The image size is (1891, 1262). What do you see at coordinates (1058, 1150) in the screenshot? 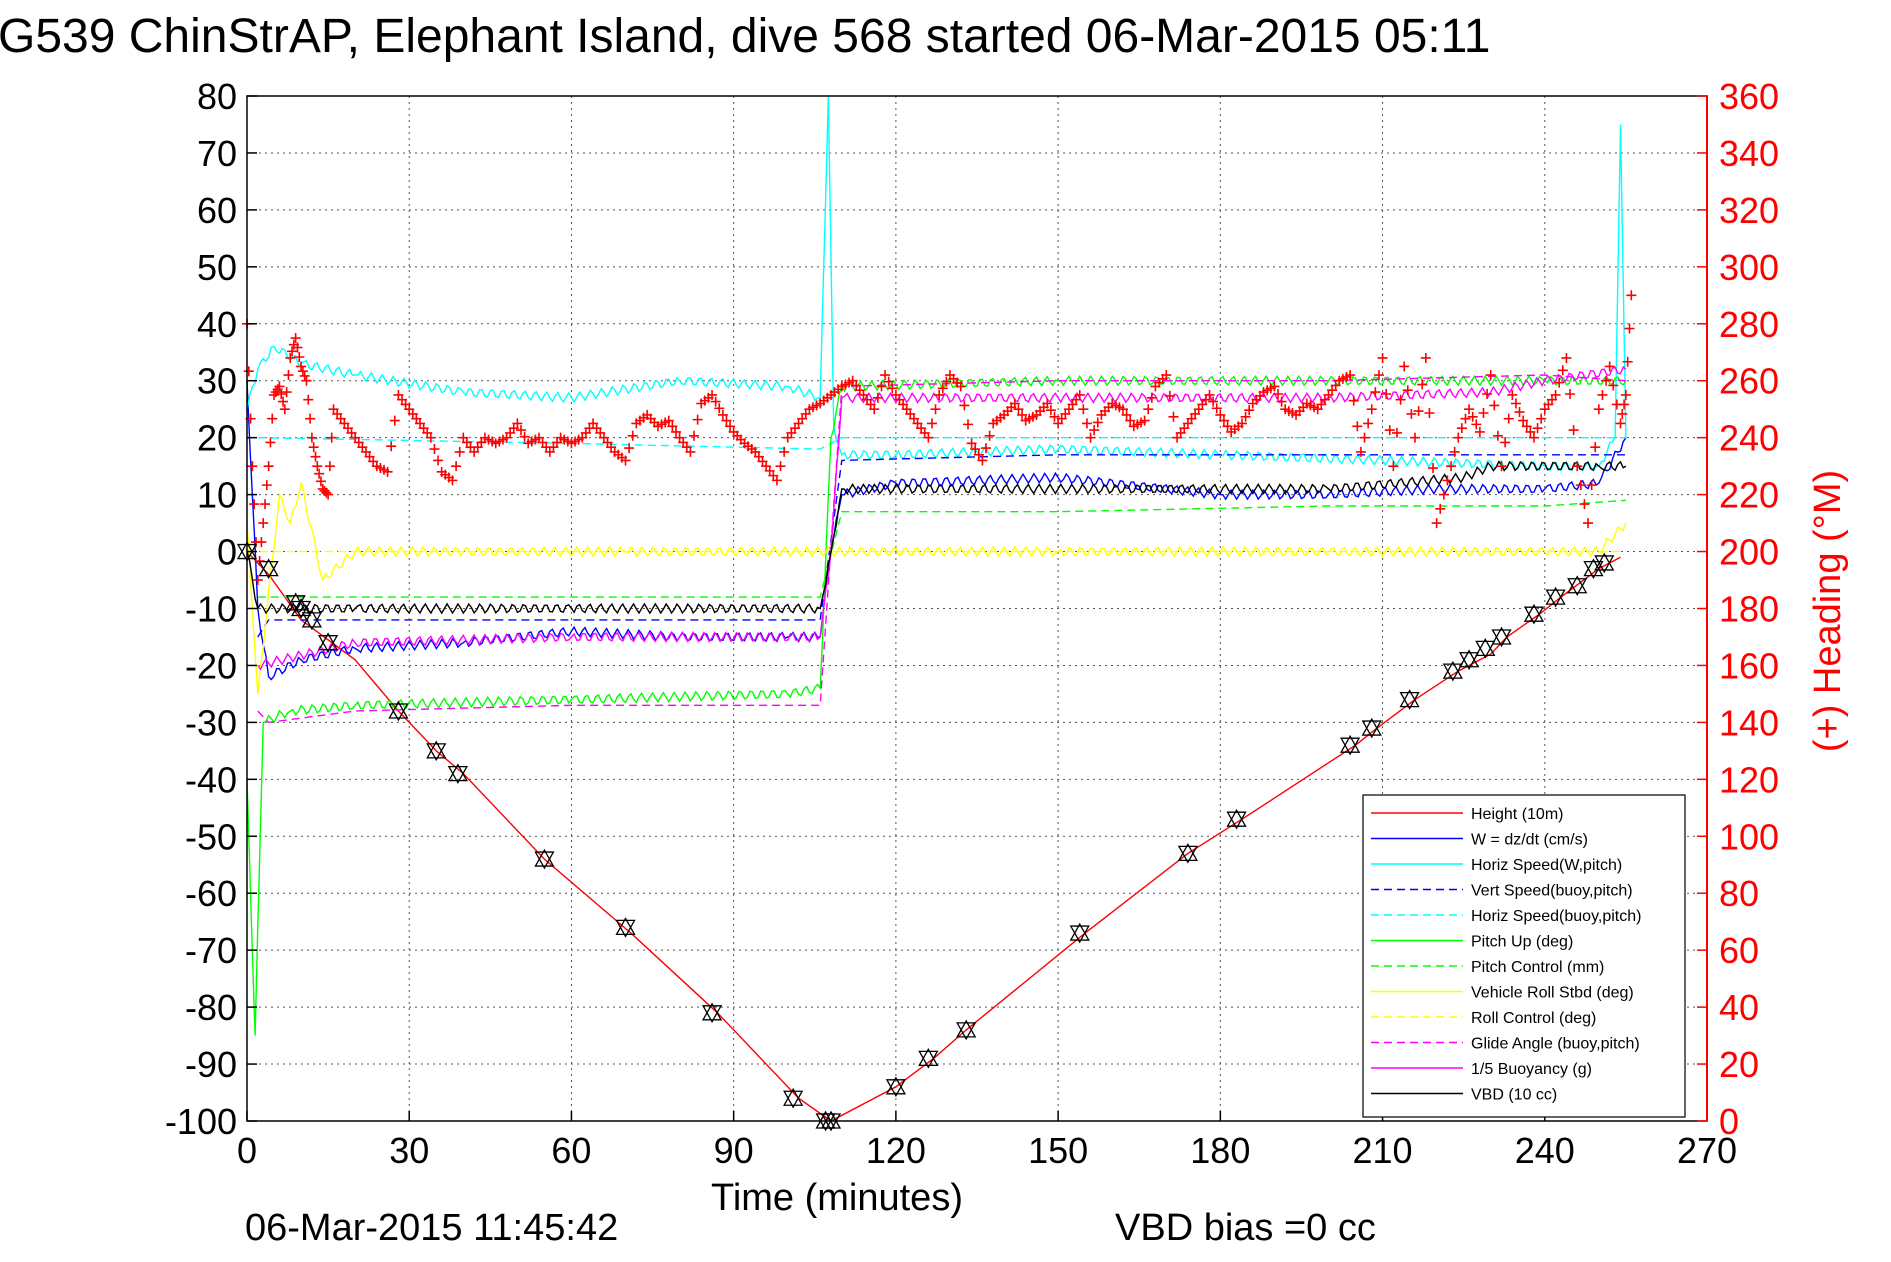
I see `x-tick-label: 150` at bounding box center [1058, 1150].